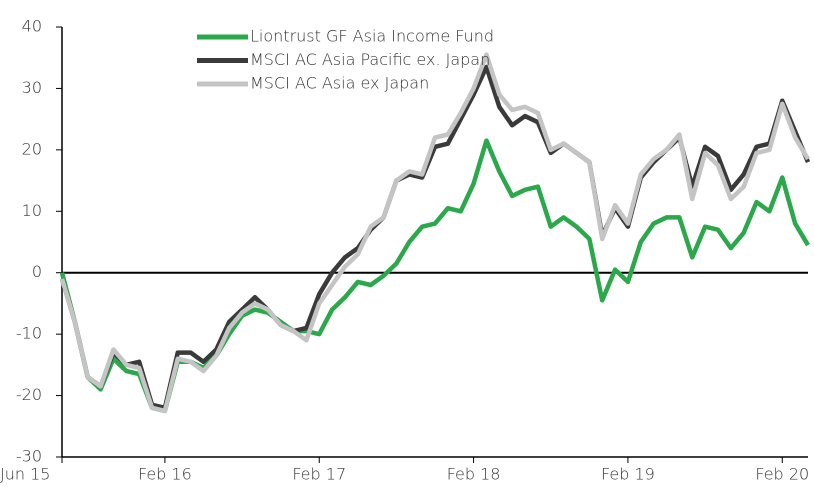 Image resolution: width=814 pixels, height=487 pixels. Describe the element at coordinates (29, 456) in the screenshot. I see `y-tick-label: -30` at that location.